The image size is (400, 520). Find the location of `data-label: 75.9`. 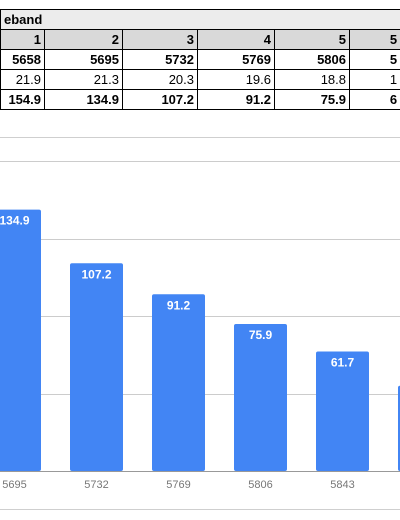

data-label: 75.9 is located at coordinates (261, 335).